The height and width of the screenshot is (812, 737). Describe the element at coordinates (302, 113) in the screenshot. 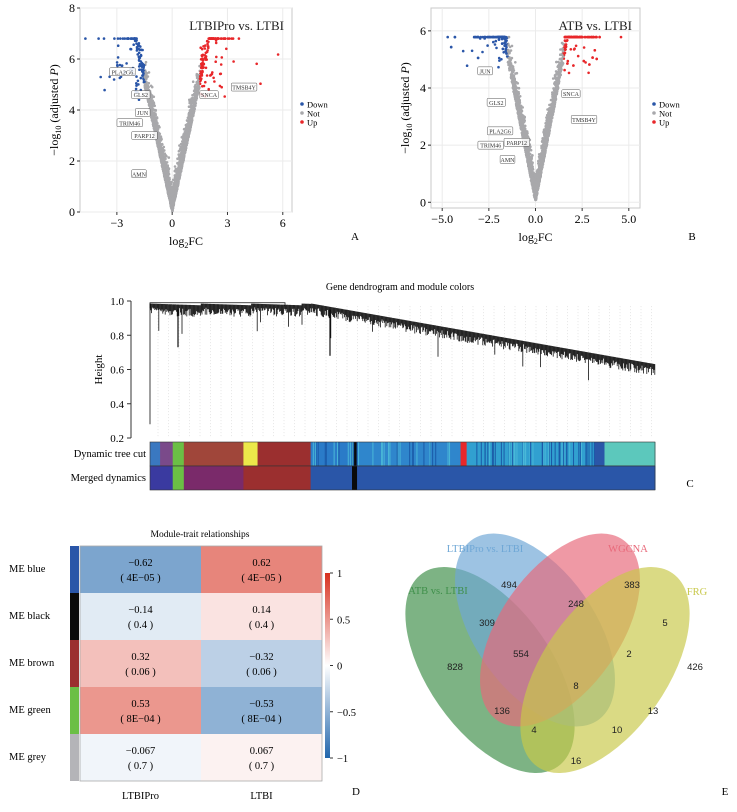

I see `legend-marker-not` at that location.